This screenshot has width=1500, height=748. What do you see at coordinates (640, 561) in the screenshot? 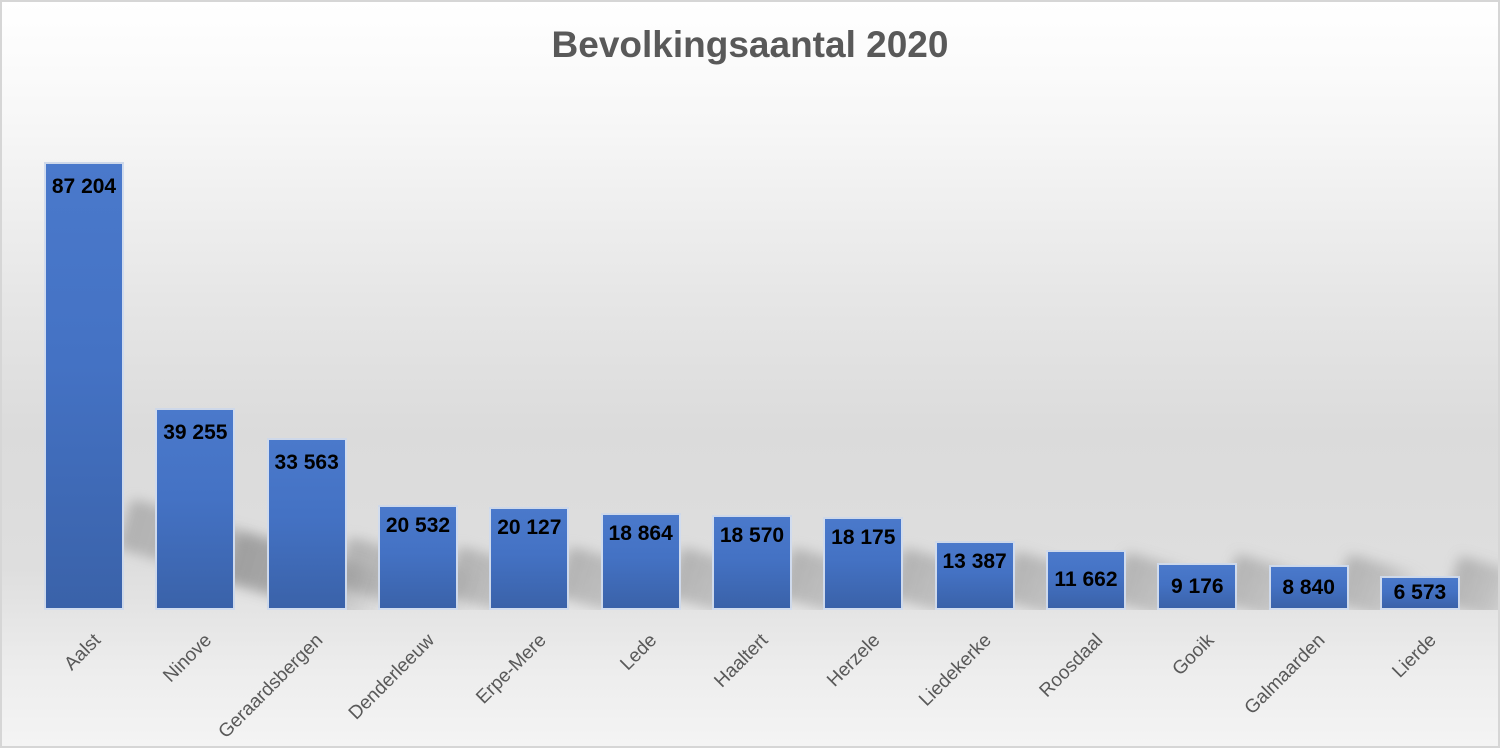
I see `bar-lede: 18 864` at bounding box center [640, 561].